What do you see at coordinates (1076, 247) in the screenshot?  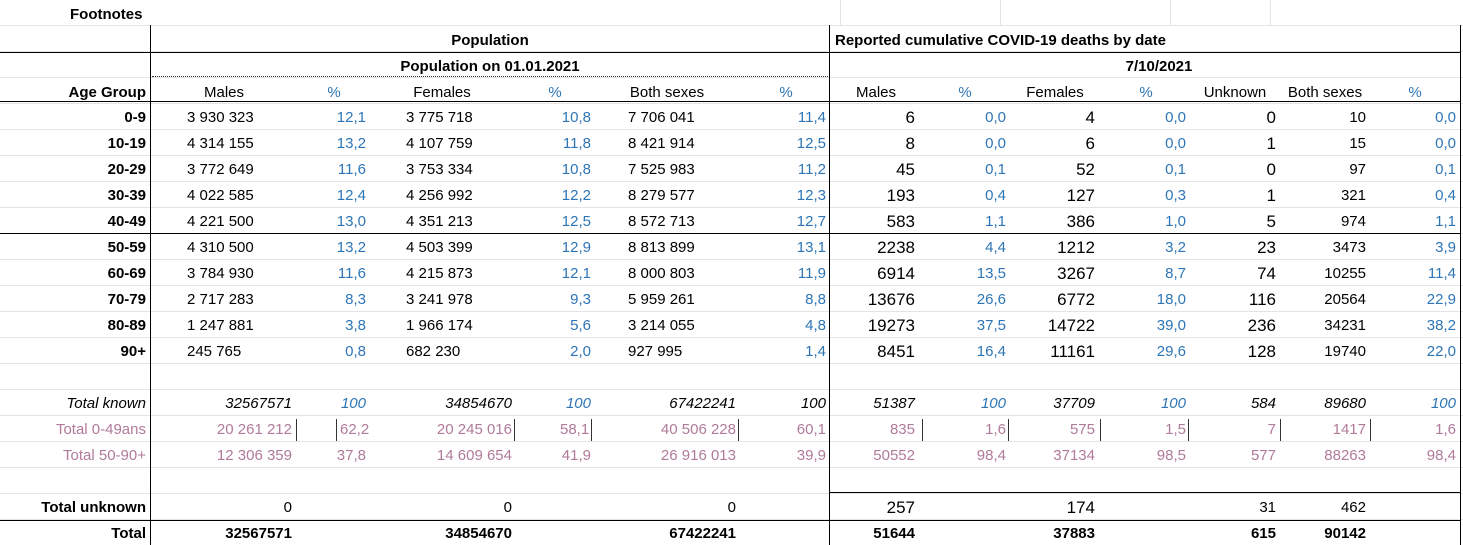 I see `data-cell: 1212` at bounding box center [1076, 247].